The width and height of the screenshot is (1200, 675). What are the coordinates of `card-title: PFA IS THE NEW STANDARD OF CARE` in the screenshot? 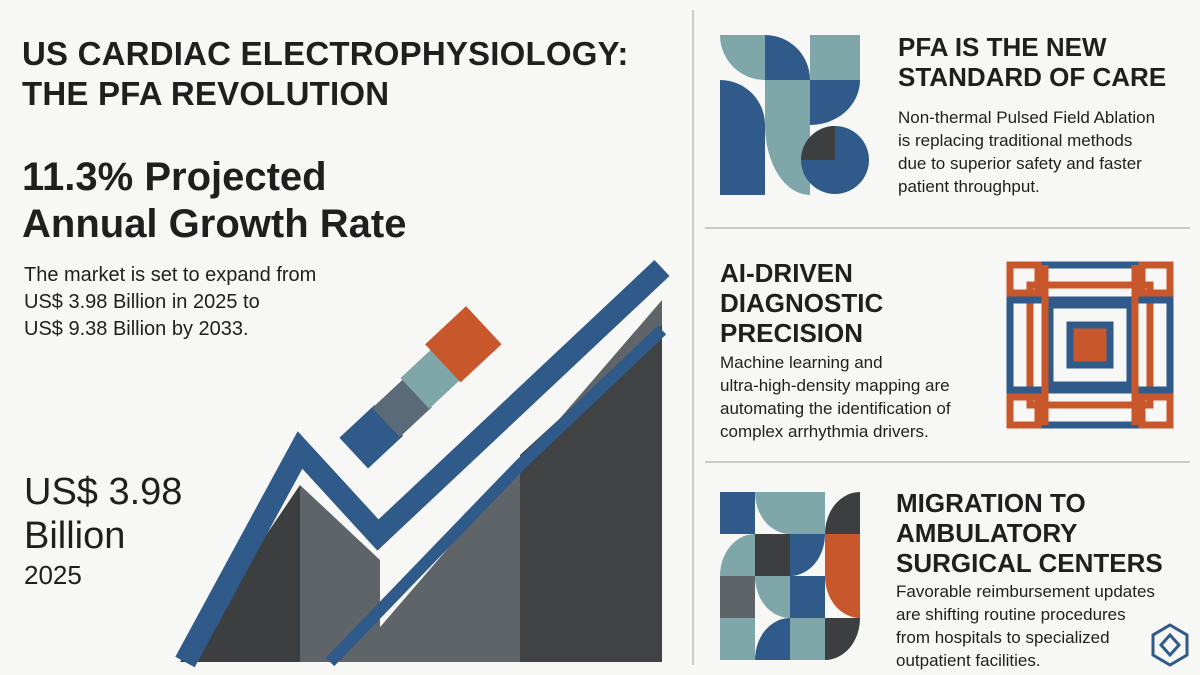 It's located at (1032, 62).